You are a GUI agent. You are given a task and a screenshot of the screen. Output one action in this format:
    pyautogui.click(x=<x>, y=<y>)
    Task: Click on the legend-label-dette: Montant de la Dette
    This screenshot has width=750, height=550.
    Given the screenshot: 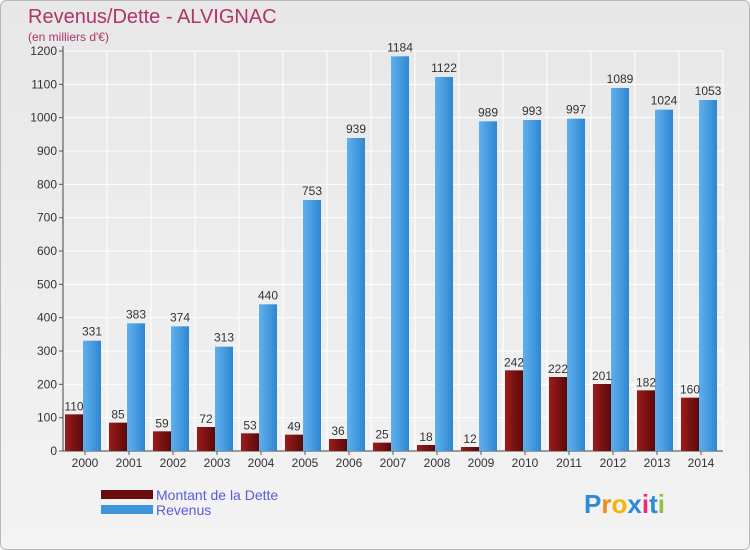 What is the action you would take?
    pyautogui.click(x=217, y=495)
    